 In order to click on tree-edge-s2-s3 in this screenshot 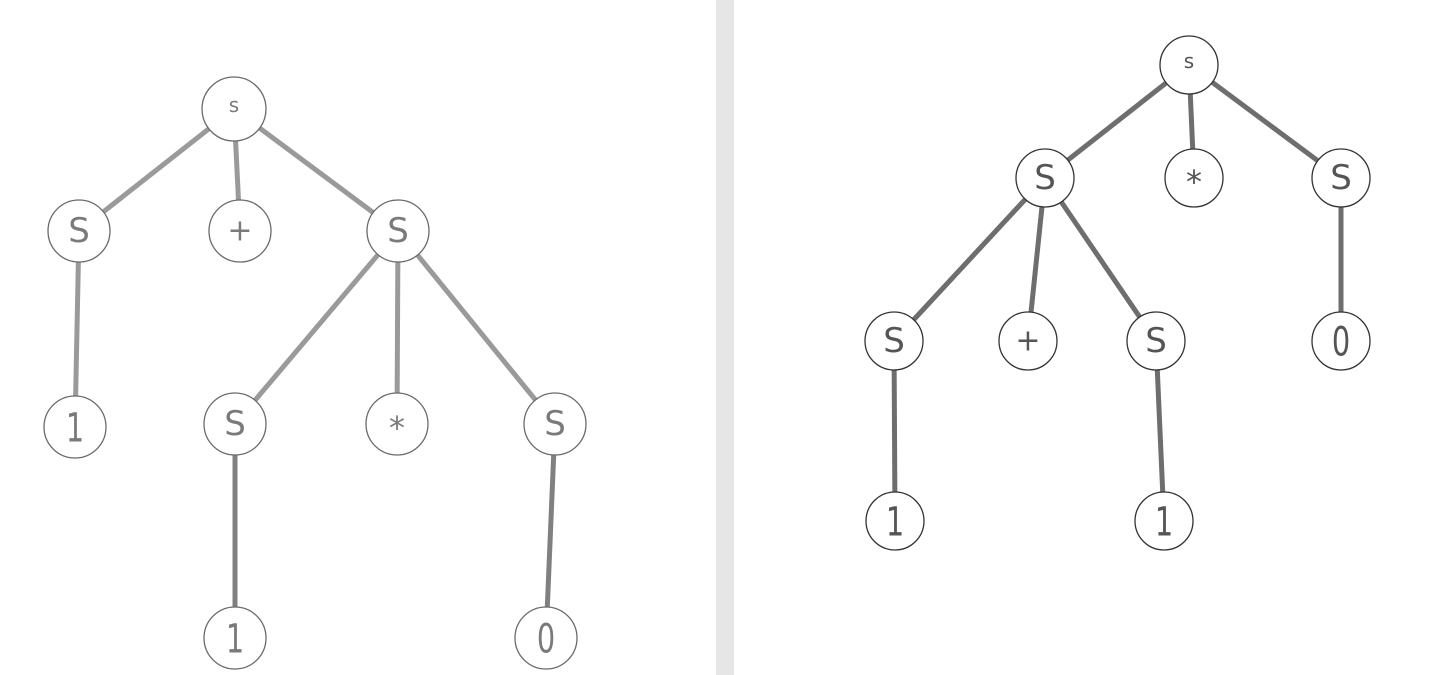, I will do `click(316, 327)`.